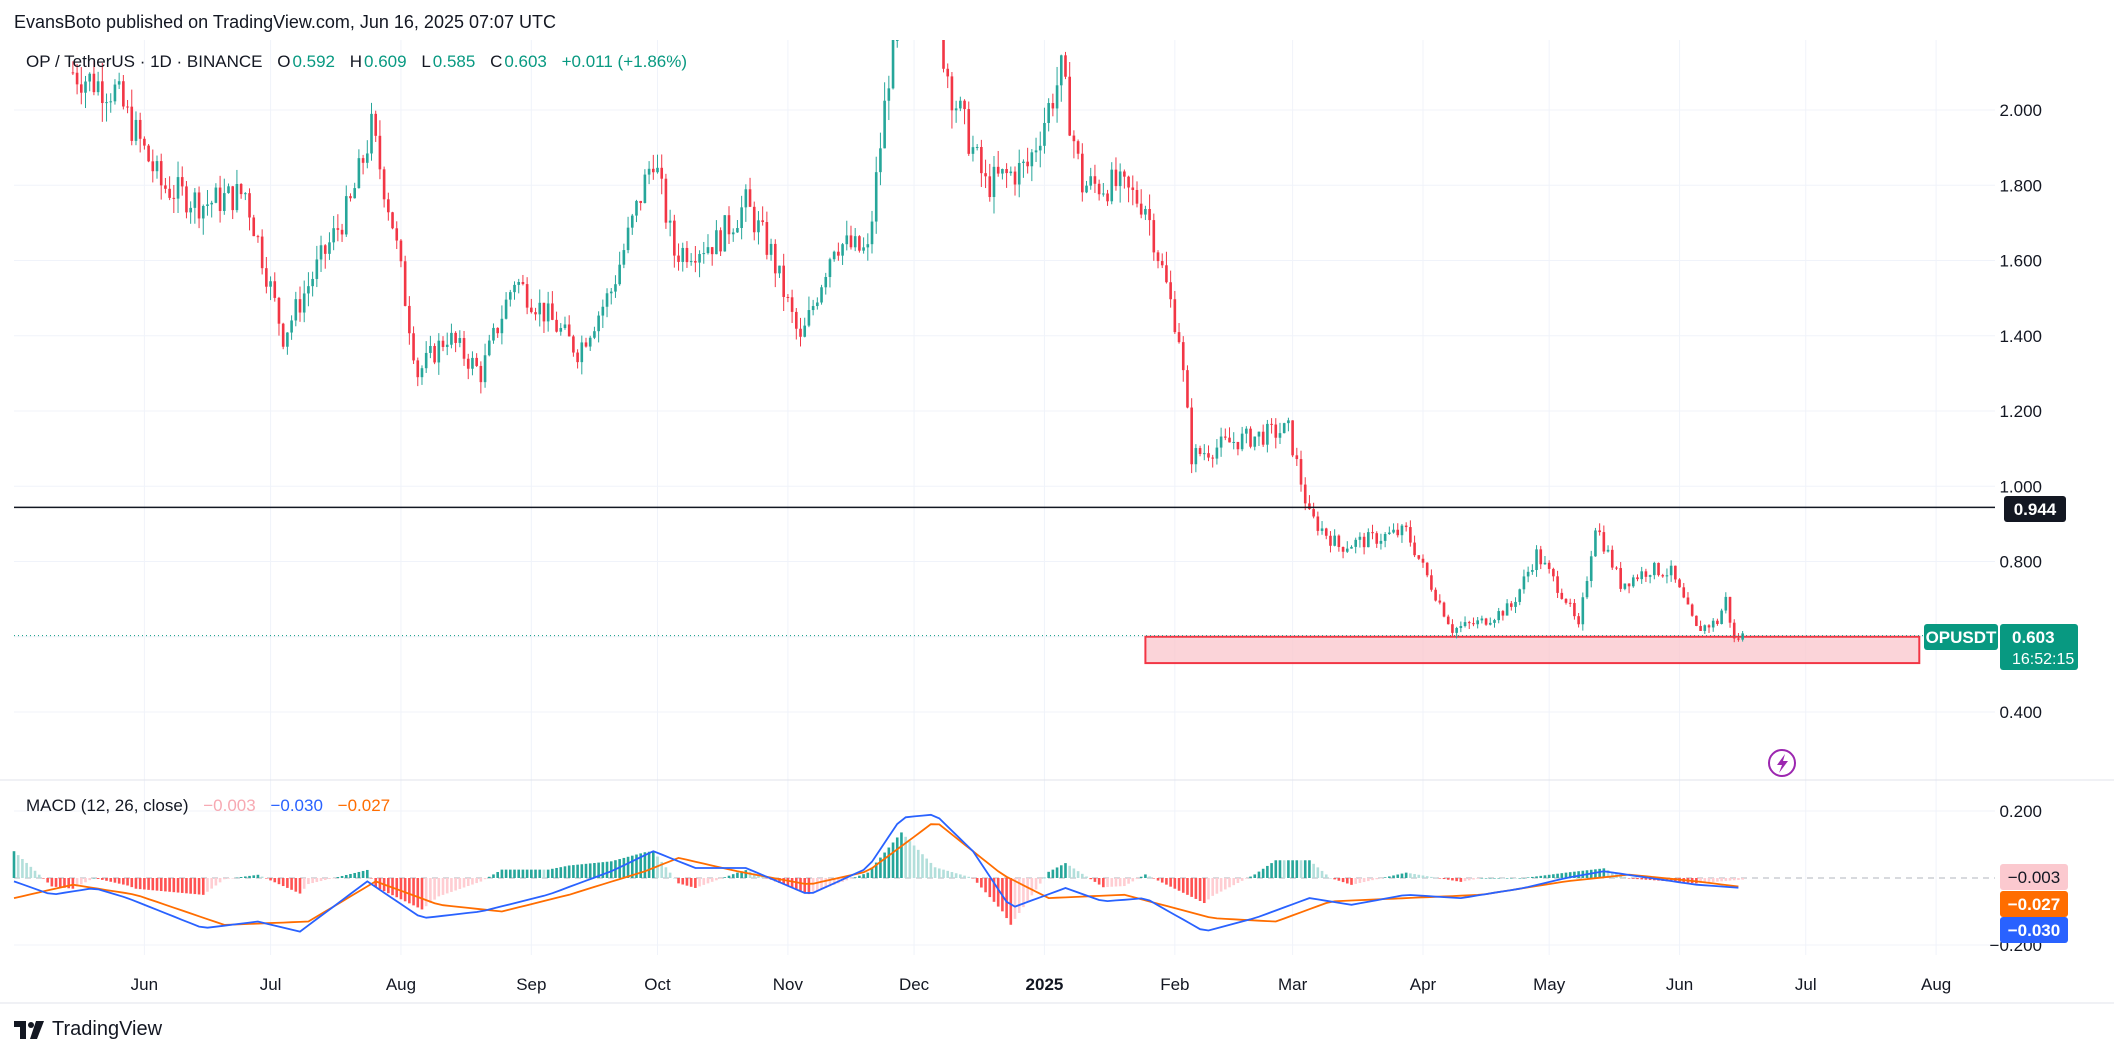 The height and width of the screenshot is (1057, 2114). What do you see at coordinates (88, 1029) in the screenshot?
I see `tradingview-logo: TradingView` at bounding box center [88, 1029].